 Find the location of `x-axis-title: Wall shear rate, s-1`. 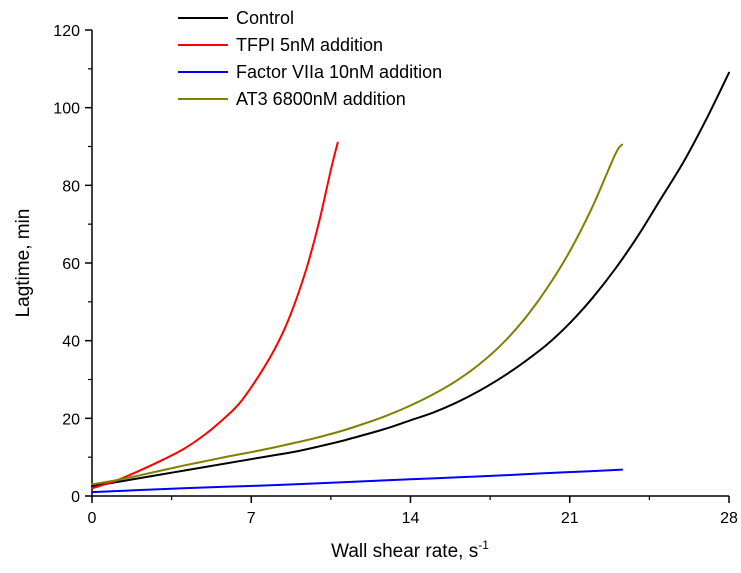

x-axis-title: Wall shear rate, s-1 is located at coordinates (410, 550).